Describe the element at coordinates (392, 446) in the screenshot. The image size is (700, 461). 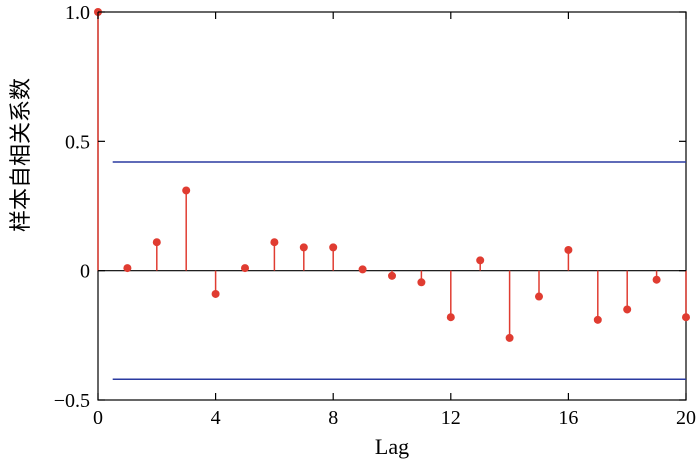
I see `x-axis-label: Lag` at that location.